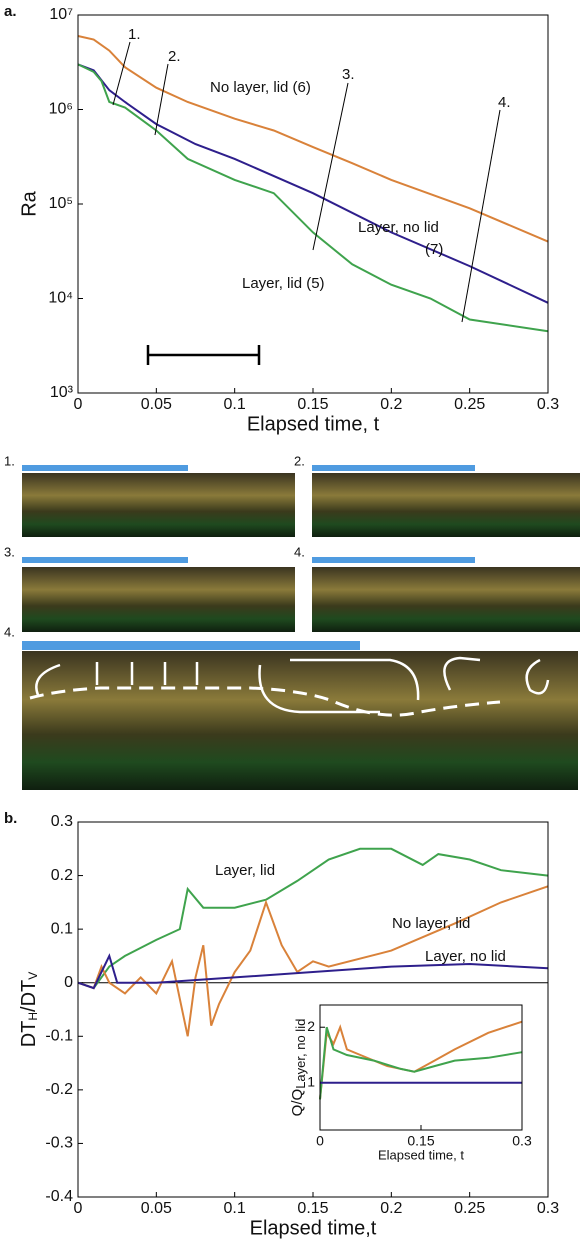  Describe the element at coordinates (311, 1081) in the screenshot. I see `y-tick-label: 1` at that location.